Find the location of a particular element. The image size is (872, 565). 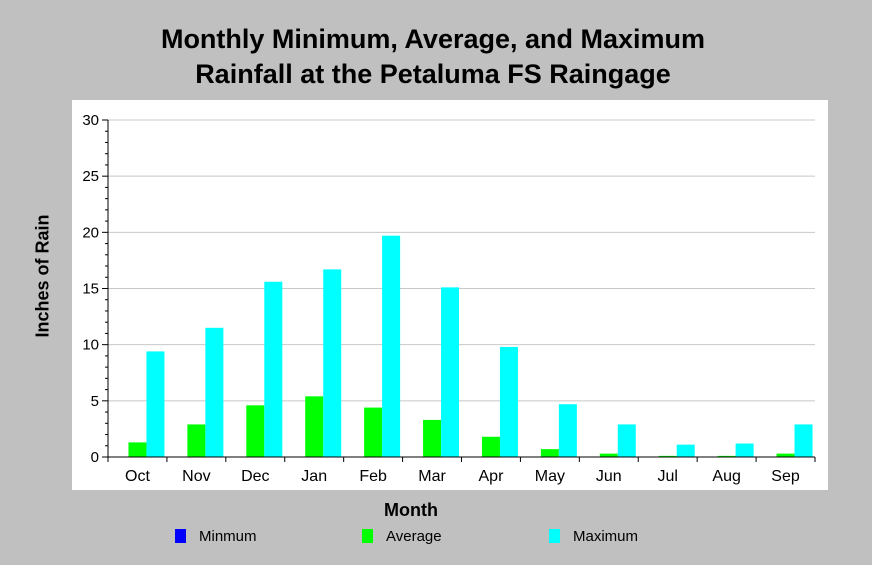

x-tick-label: Apr is located at coordinates (492, 476).